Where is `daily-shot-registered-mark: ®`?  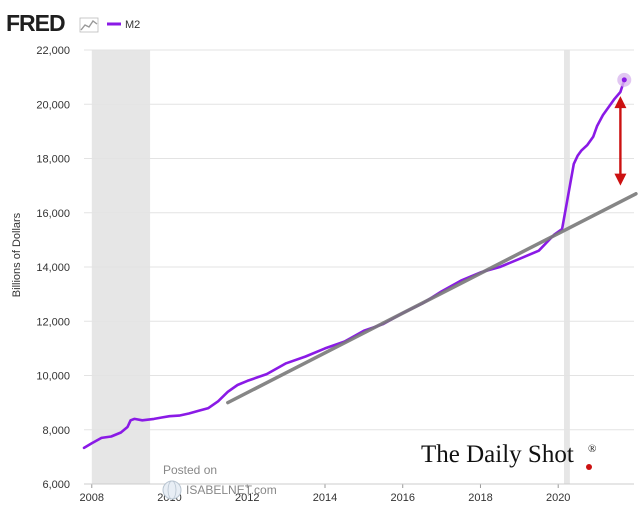 daily-shot-registered-mark: ® is located at coordinates (592, 449).